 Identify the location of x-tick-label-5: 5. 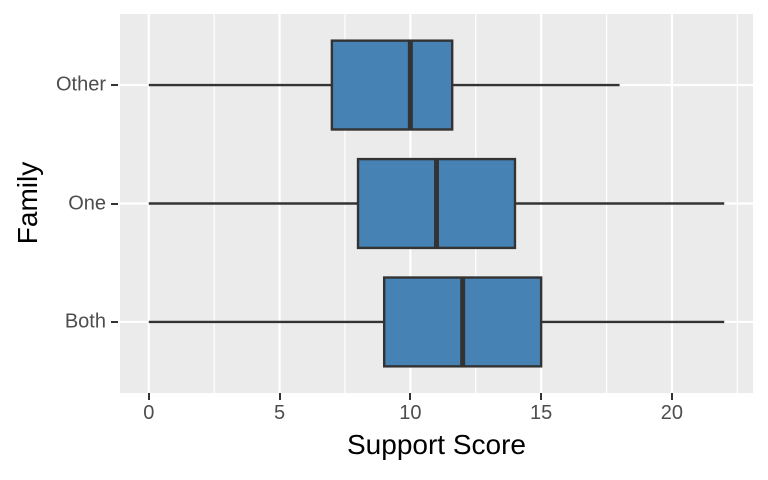
(279, 413).